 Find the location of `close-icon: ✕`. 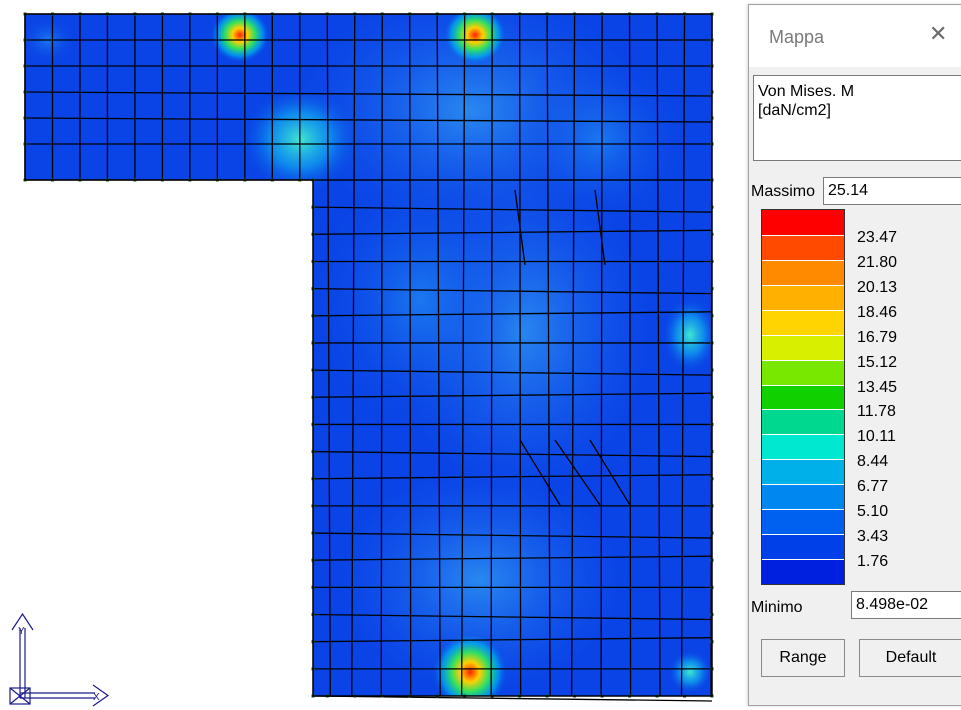

close-icon: ✕ is located at coordinates (938, 33).